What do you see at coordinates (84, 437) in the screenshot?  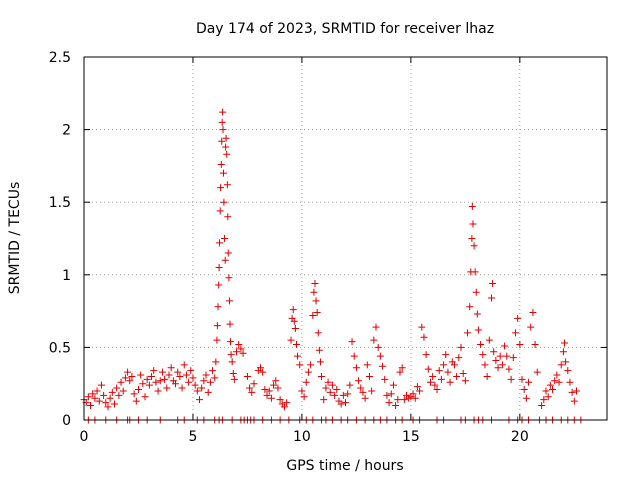 I see `x-tick-label: 0` at bounding box center [84, 437].